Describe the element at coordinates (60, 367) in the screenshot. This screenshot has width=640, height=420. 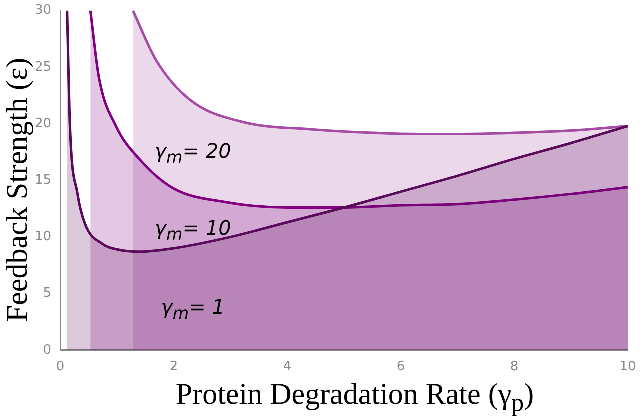
I see `x-tick-label: 0` at that location.